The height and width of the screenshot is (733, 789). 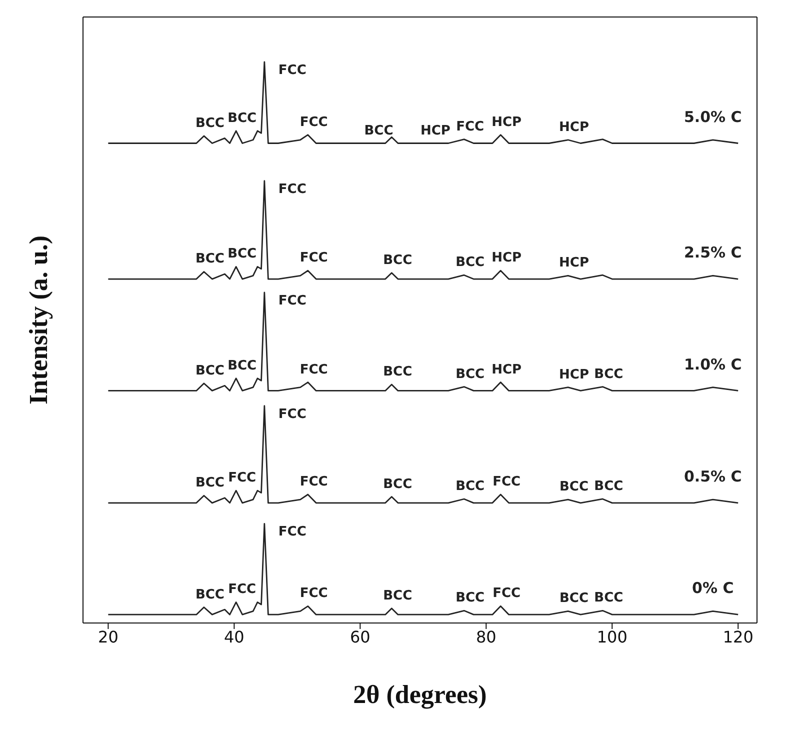 I want to click on series-label: 5.0% C, so click(x=713, y=117).